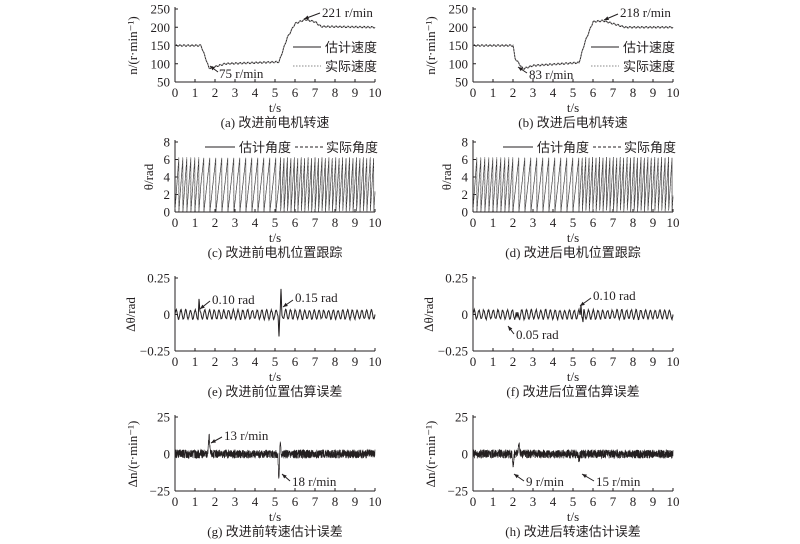 This screenshot has width=800, height=544. What do you see at coordinates (465, 194) in the screenshot?
I see `y-tick-label: 2` at bounding box center [465, 194].